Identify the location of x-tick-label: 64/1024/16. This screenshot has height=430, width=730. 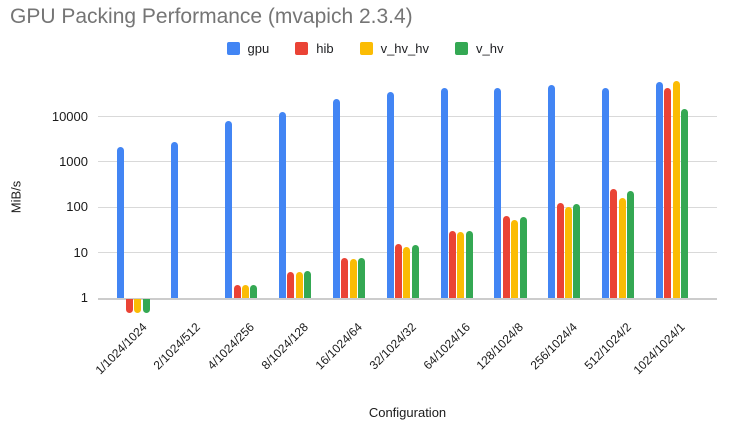
(446, 346).